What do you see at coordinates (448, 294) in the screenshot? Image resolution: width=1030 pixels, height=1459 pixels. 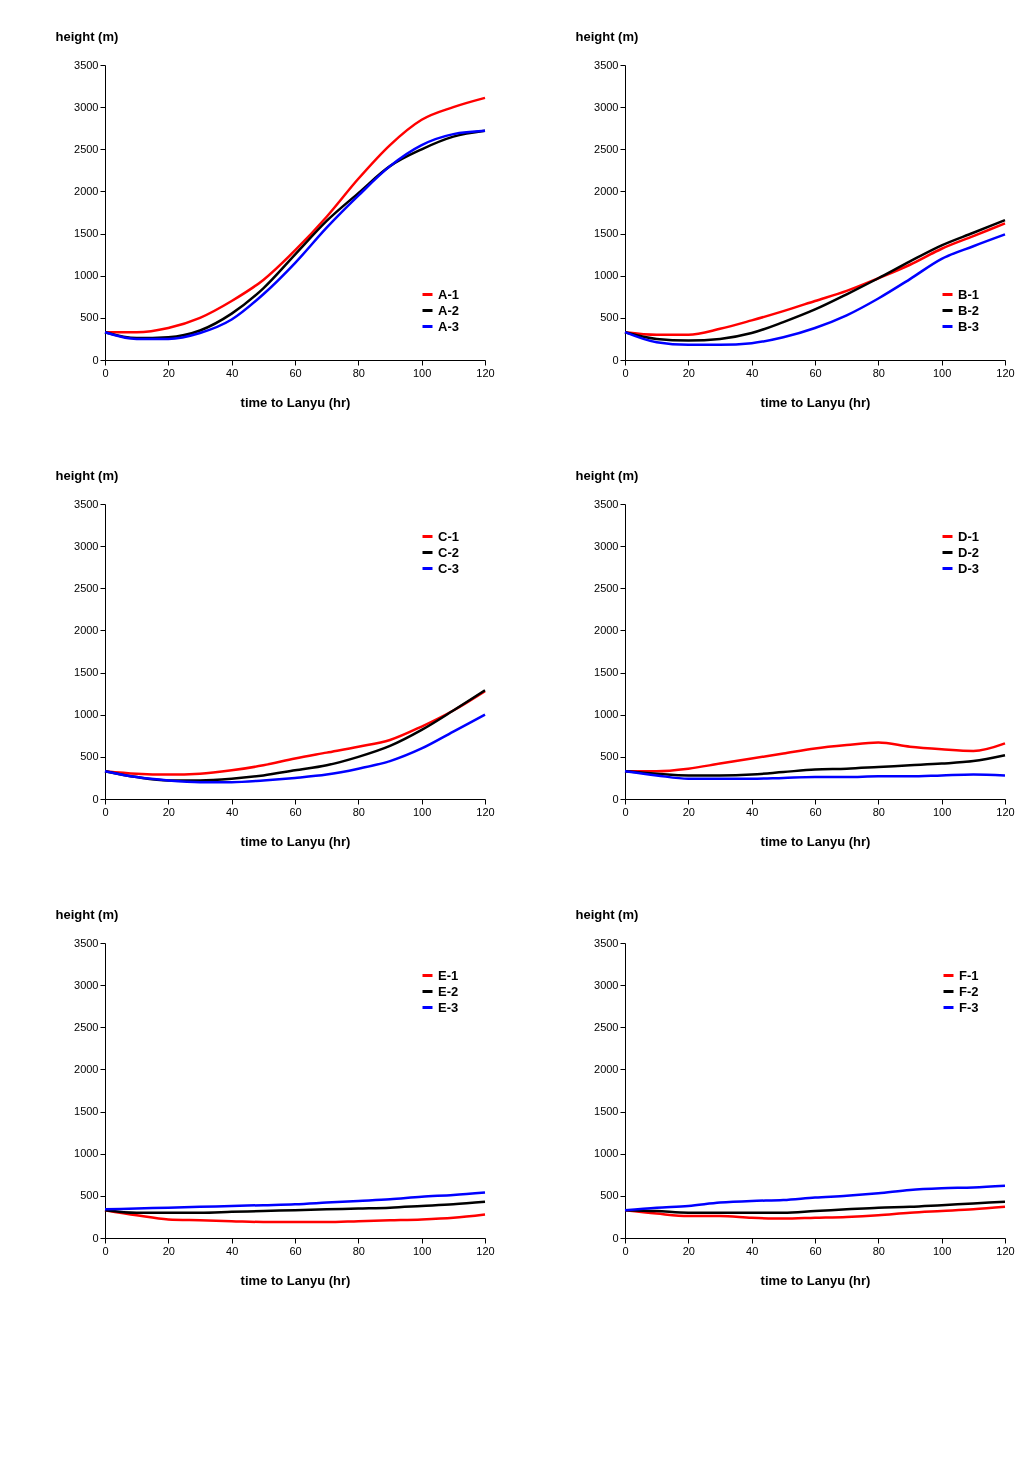 I see `legend-label: A-1` at bounding box center [448, 294].